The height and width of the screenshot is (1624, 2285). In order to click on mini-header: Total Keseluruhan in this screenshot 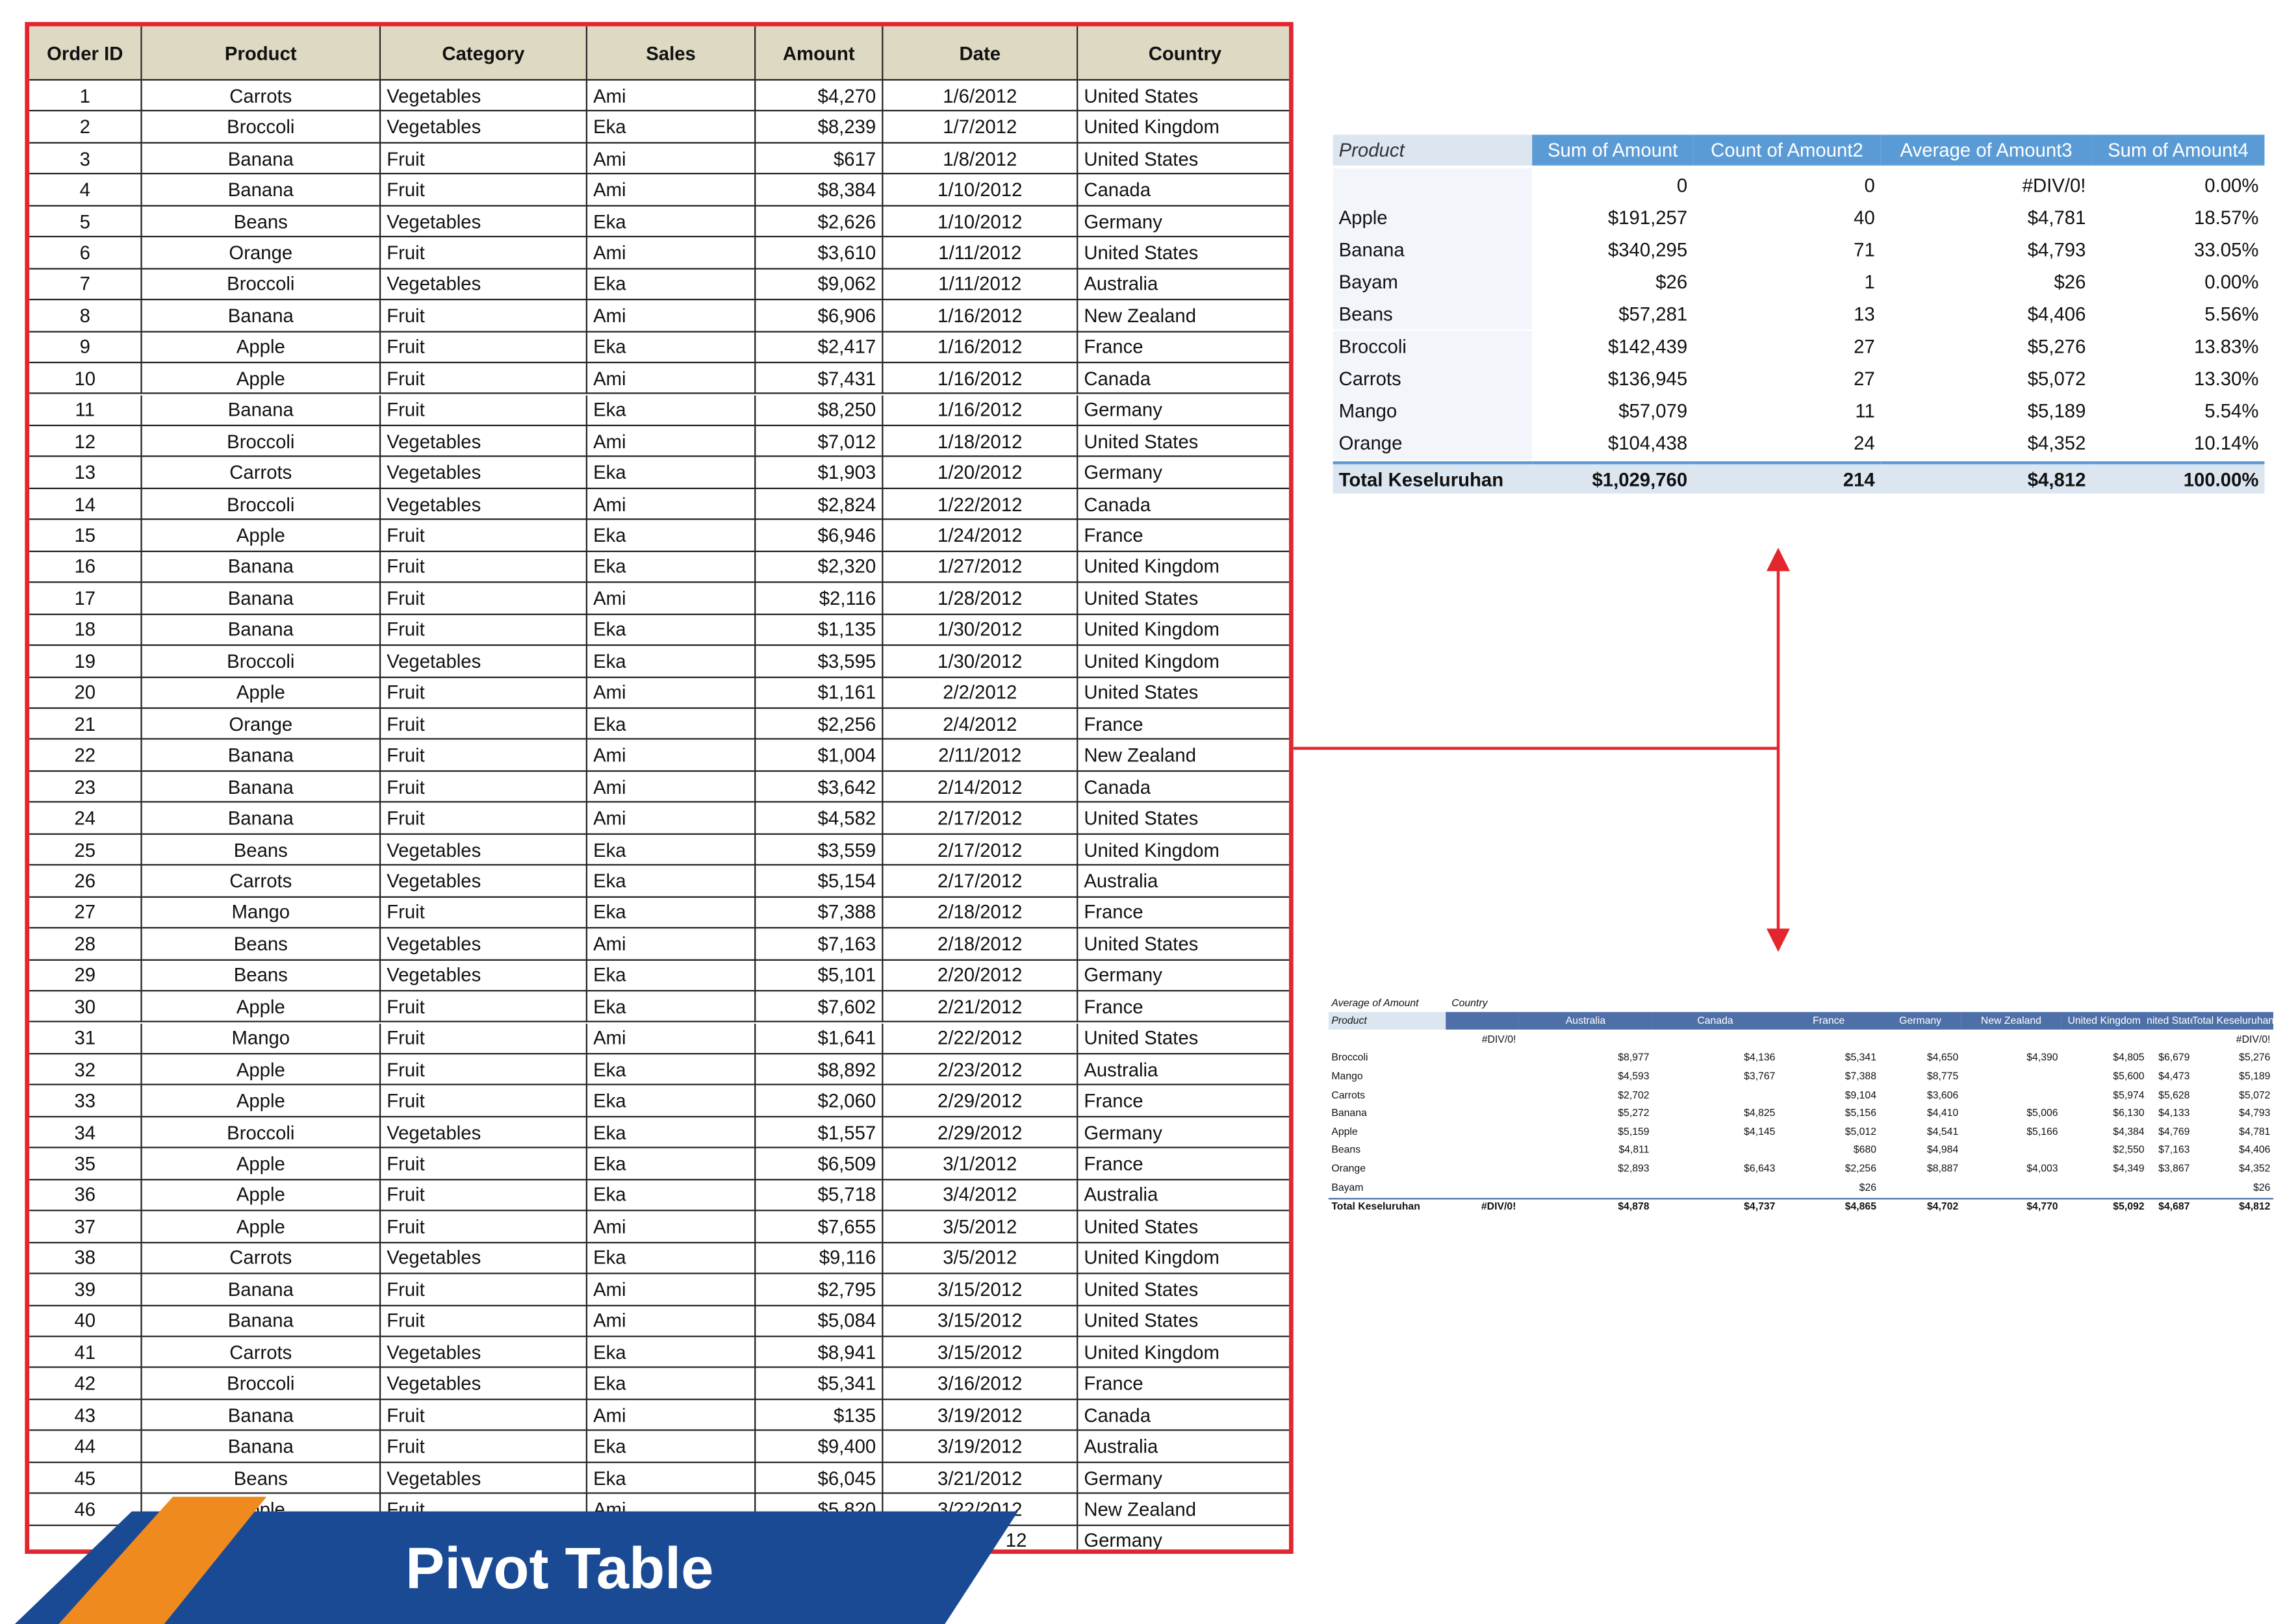, I will do `click(2232, 1020)`.